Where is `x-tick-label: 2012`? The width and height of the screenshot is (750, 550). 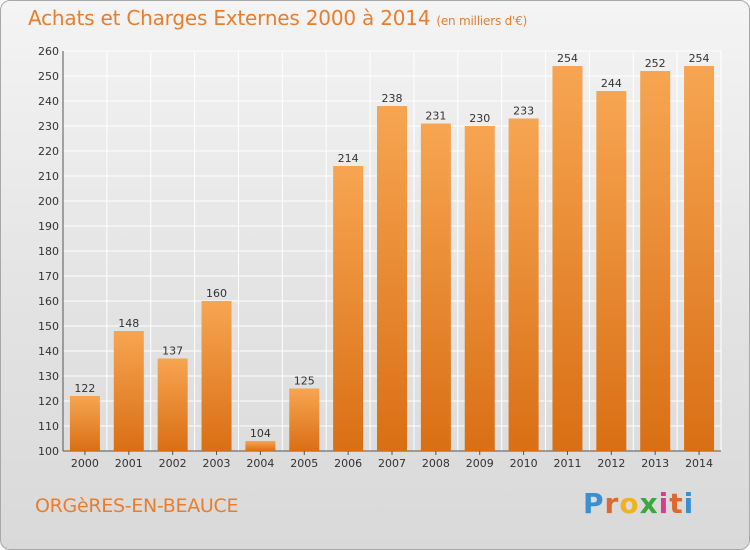
x-tick-label: 2012 is located at coordinates (611, 463).